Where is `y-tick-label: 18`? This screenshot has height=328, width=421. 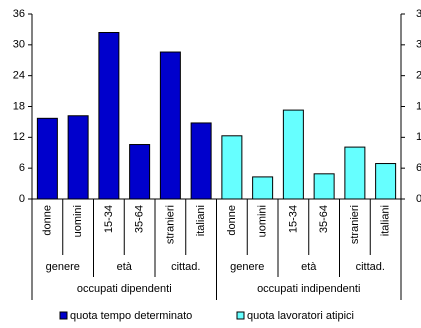
y-tick-label: 18 is located at coordinates (19, 106).